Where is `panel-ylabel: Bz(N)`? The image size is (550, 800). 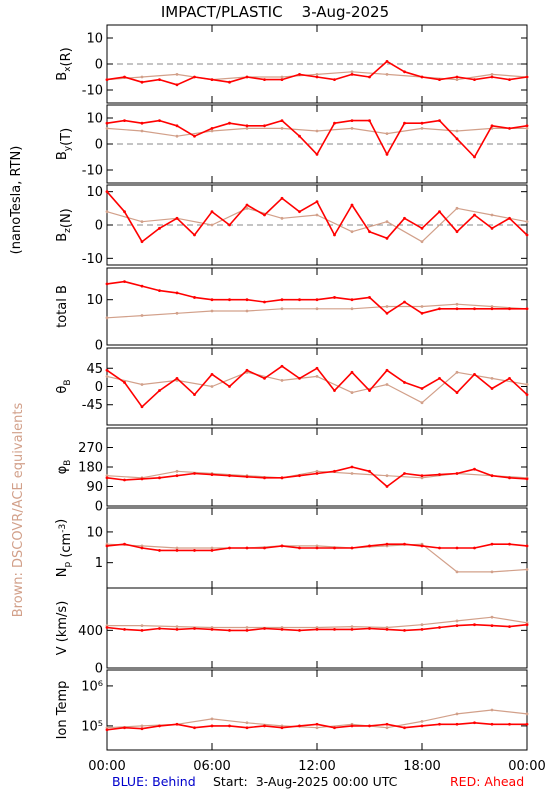 panel-ylabel: Bz(N) is located at coordinates (64, 225).